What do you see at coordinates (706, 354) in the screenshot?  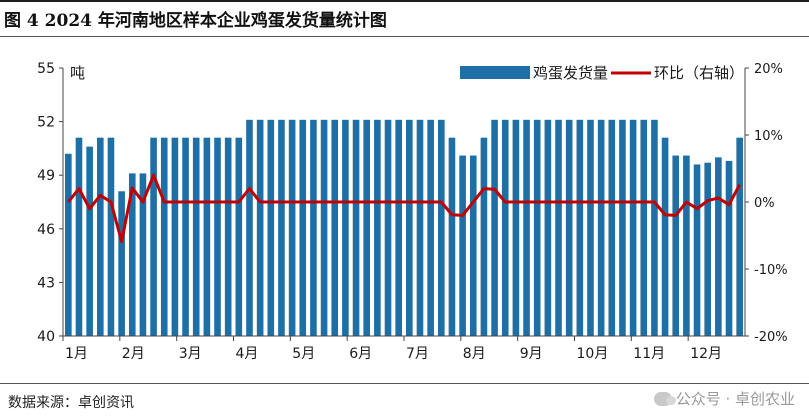 I see `x-tick-label: 12月` at bounding box center [706, 354].